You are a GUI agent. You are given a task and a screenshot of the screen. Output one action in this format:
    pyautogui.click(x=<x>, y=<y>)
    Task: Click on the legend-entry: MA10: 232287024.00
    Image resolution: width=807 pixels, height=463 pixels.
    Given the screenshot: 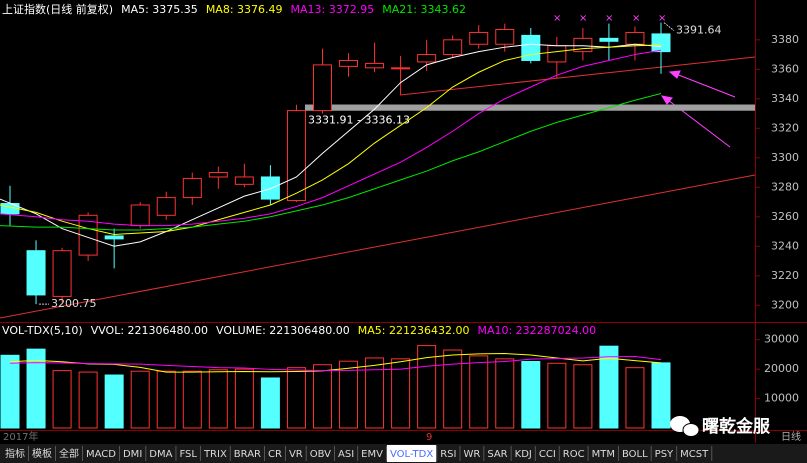 What is the action you would take?
    pyautogui.click(x=536, y=330)
    